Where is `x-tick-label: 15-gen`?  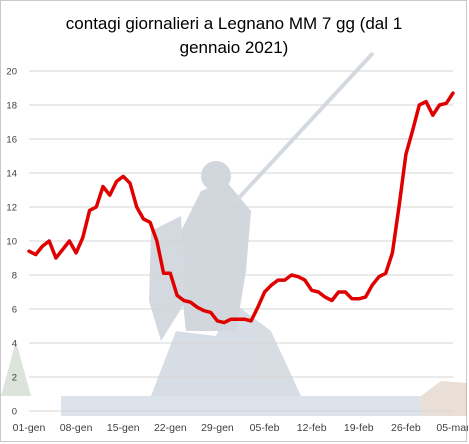
x-tick-label: 15-gen is located at coordinates (123, 428).